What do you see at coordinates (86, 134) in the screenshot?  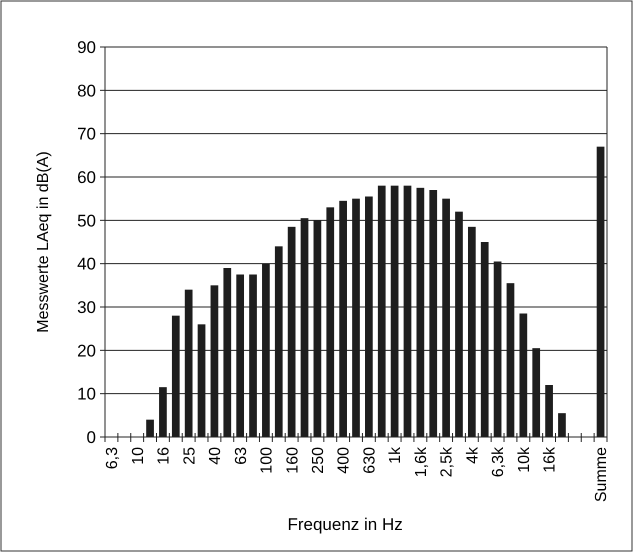 I see `y-tick-label: 70` at bounding box center [86, 134].